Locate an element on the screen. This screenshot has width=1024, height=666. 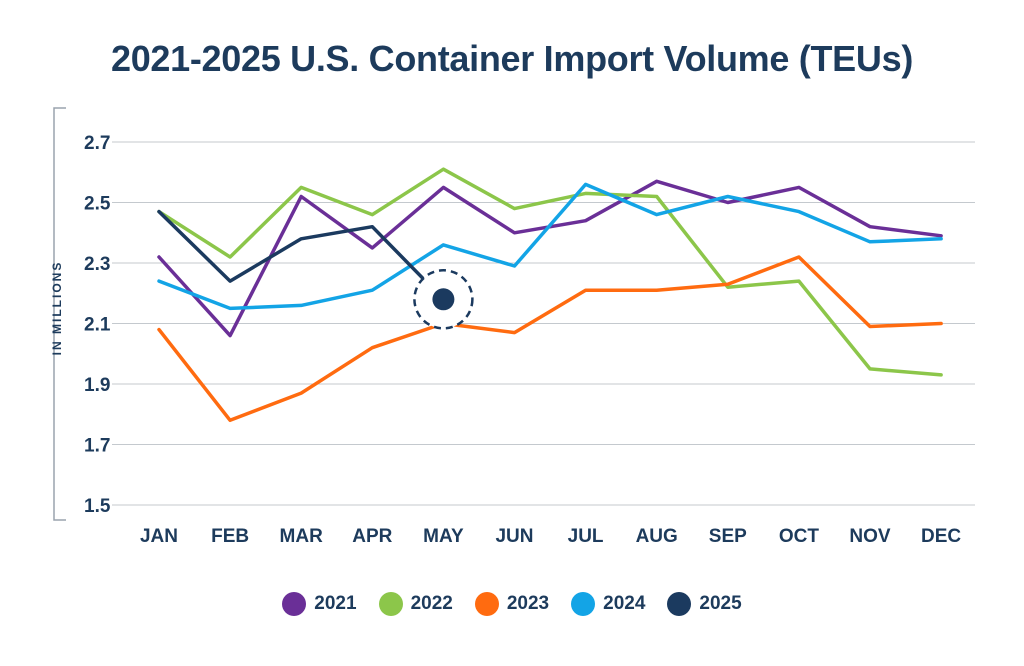
legend-item-2023: 2023 is located at coordinates (512, 604).